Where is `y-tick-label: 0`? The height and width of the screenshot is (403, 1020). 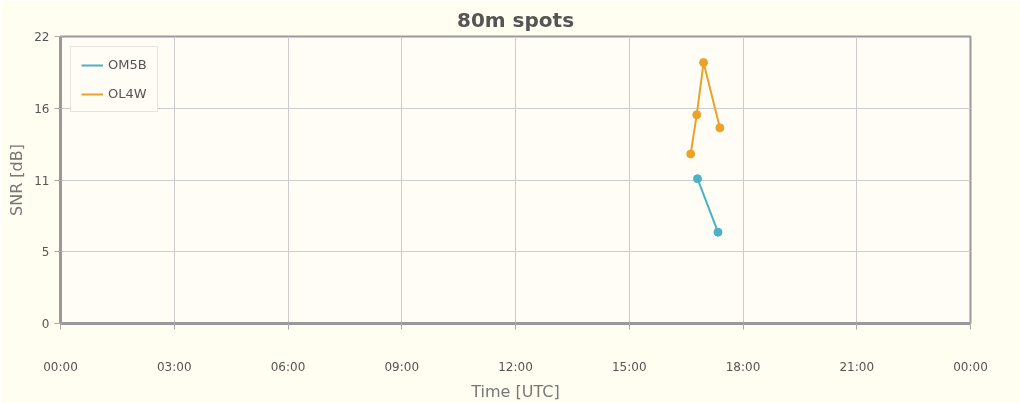
y-tick-label: 0 is located at coordinates (45, 324).